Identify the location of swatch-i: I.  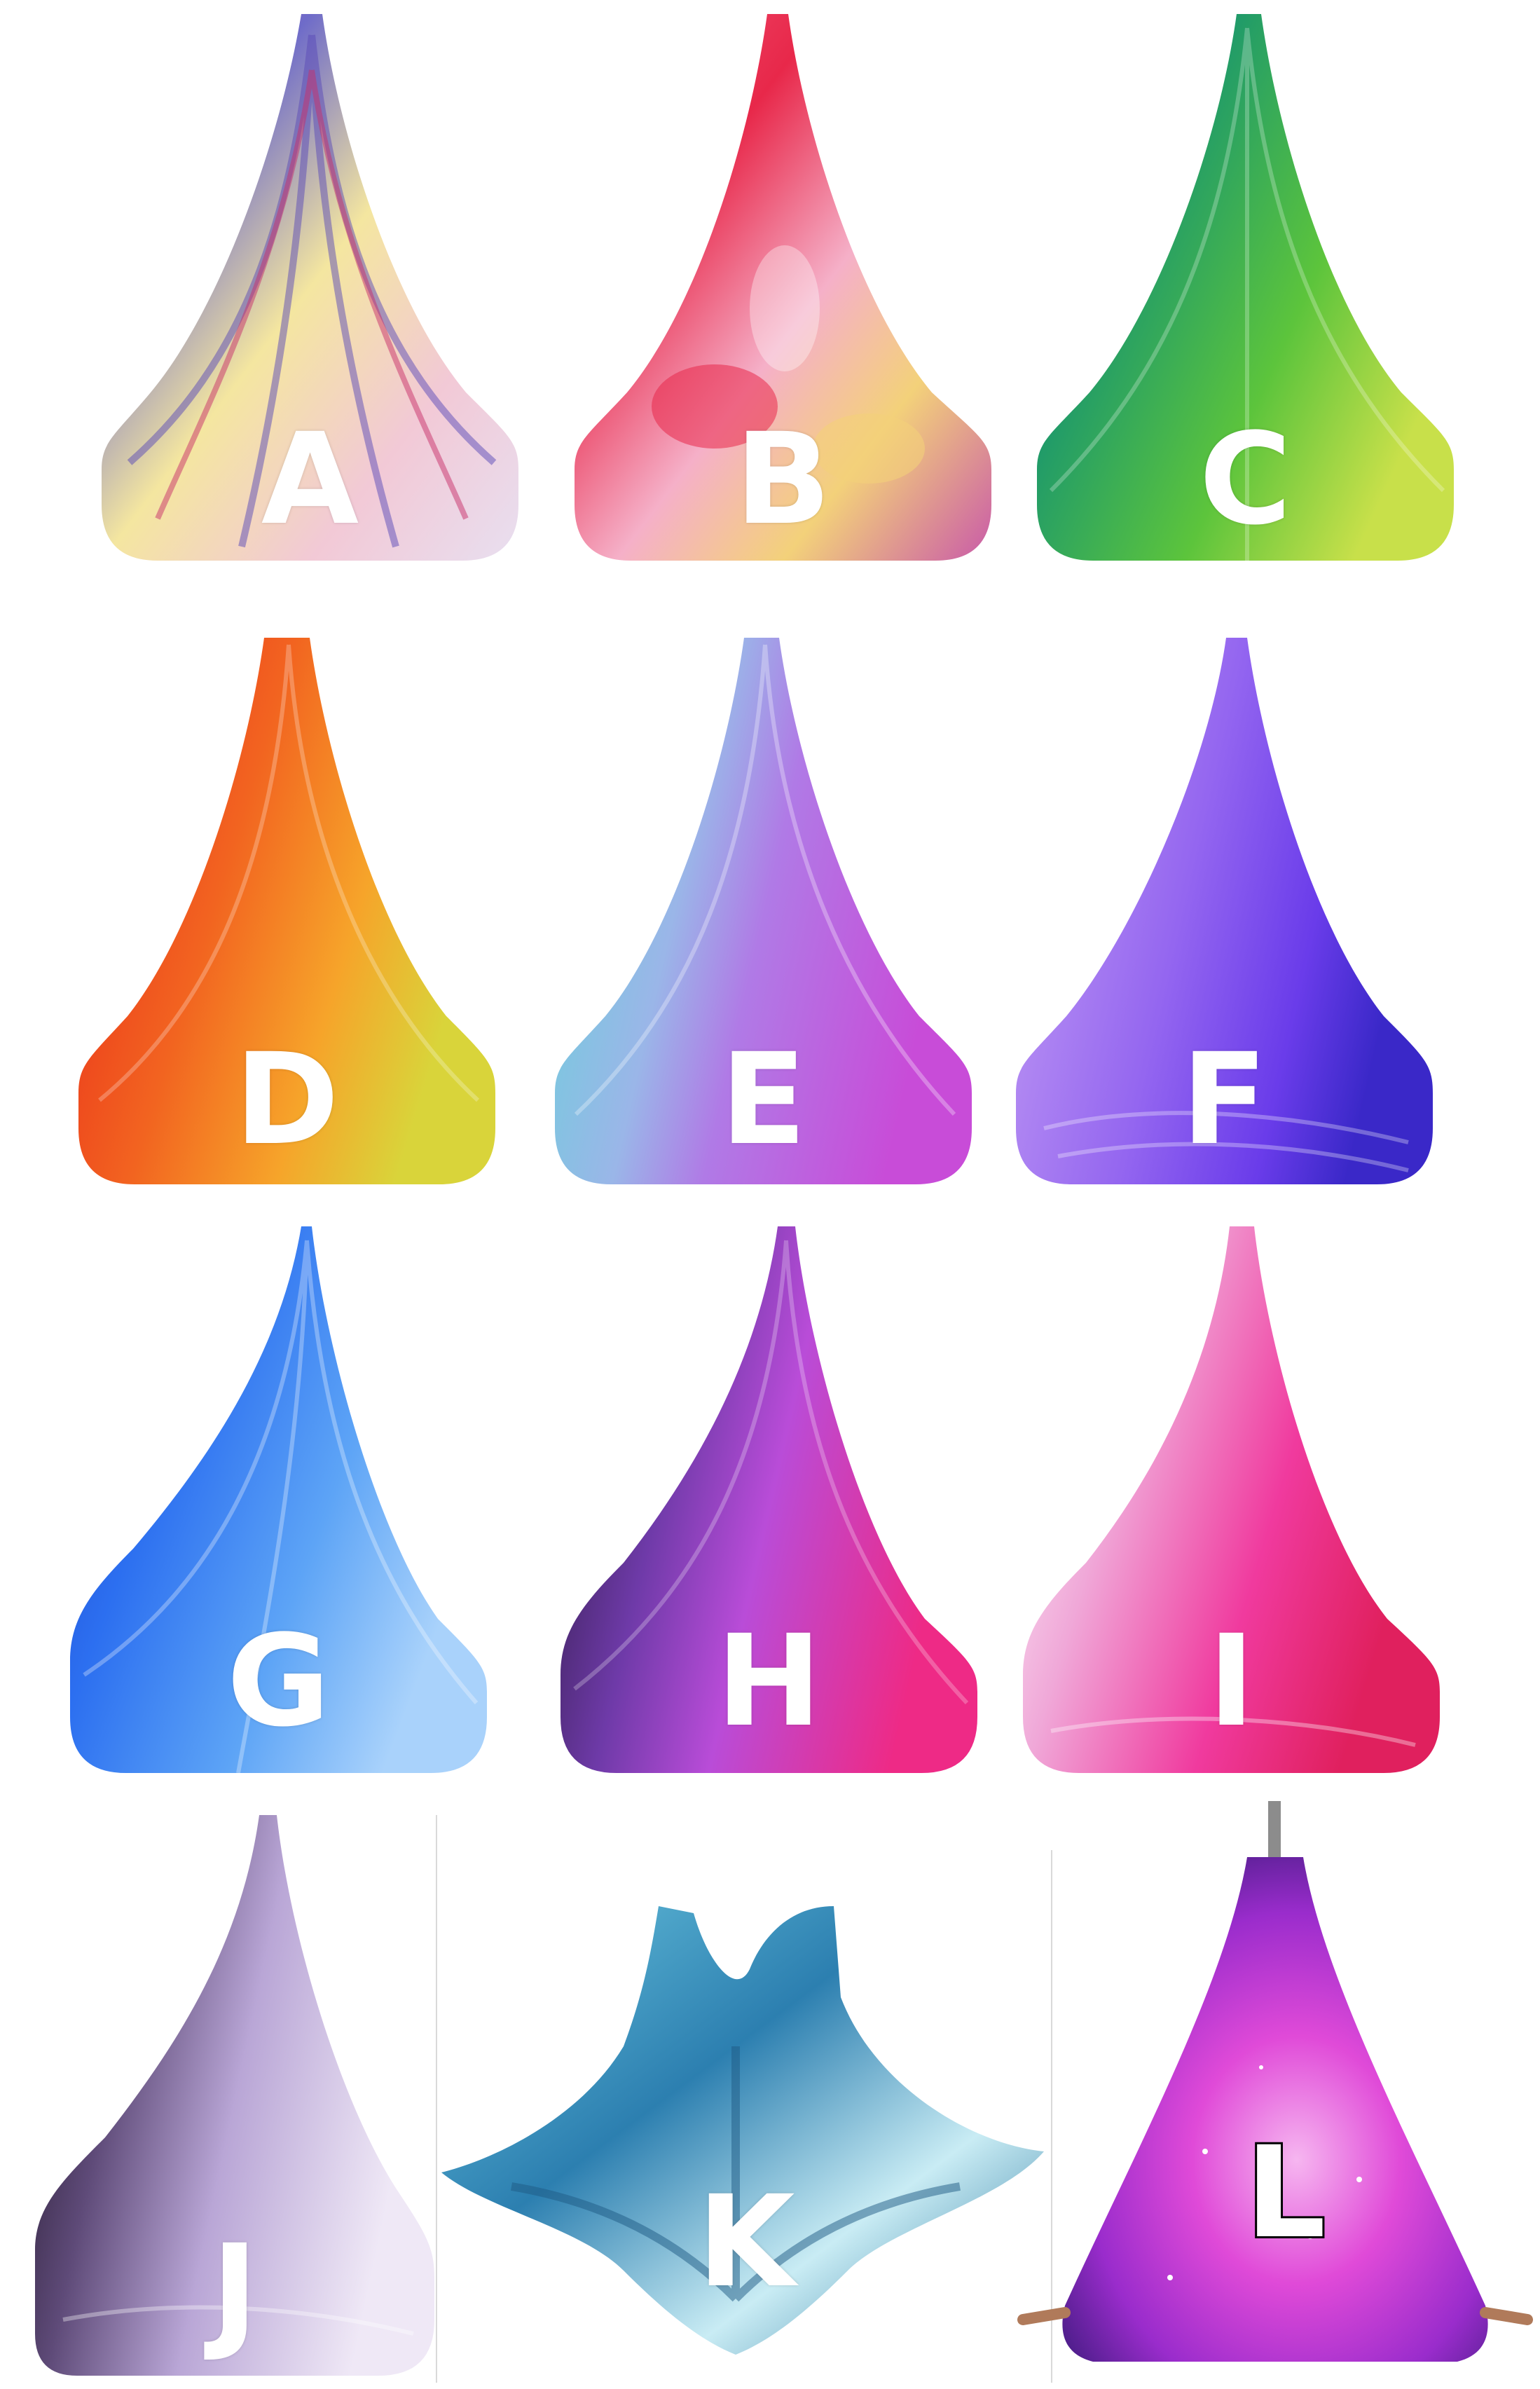
(1231, 1500).